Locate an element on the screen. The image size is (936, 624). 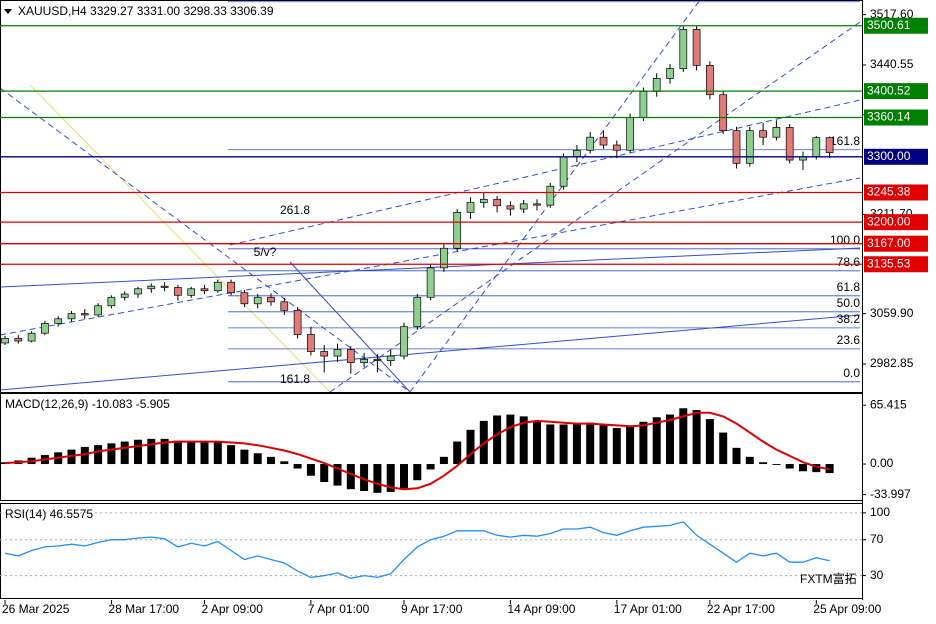
fibo-label: 100.0 is located at coordinates (845, 240).